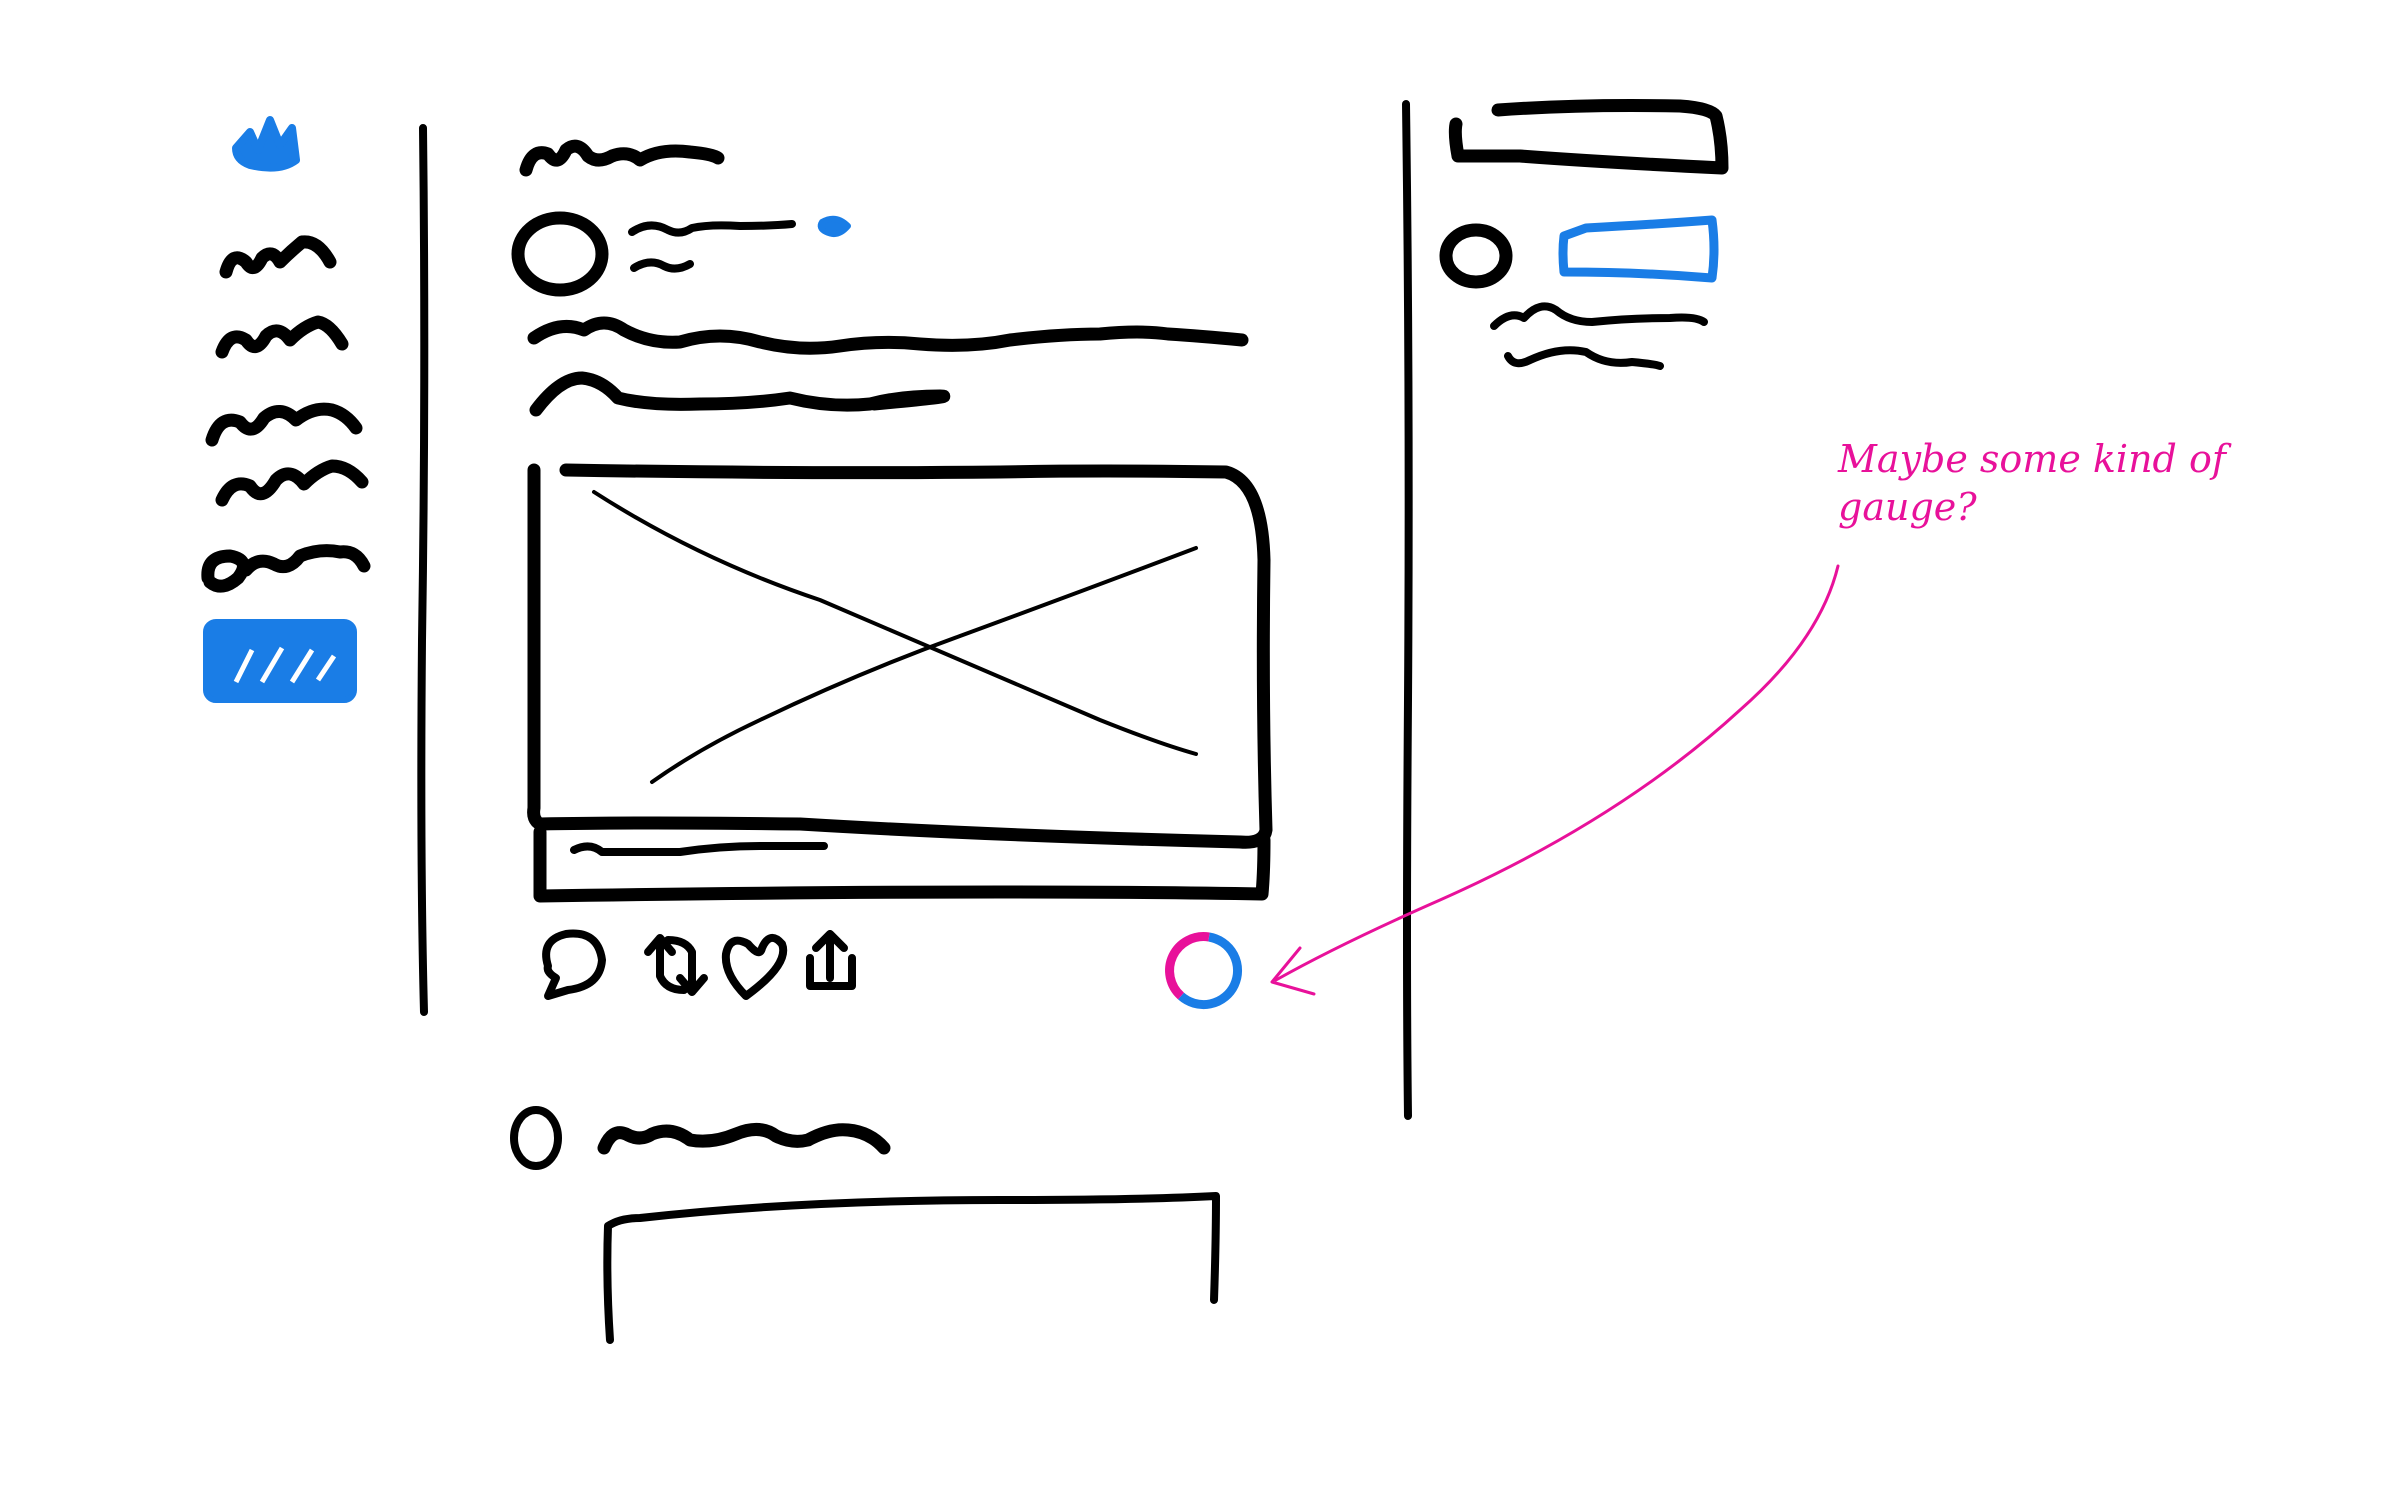  What do you see at coordinates (712, 228) in the screenshot?
I see `author-name` at bounding box center [712, 228].